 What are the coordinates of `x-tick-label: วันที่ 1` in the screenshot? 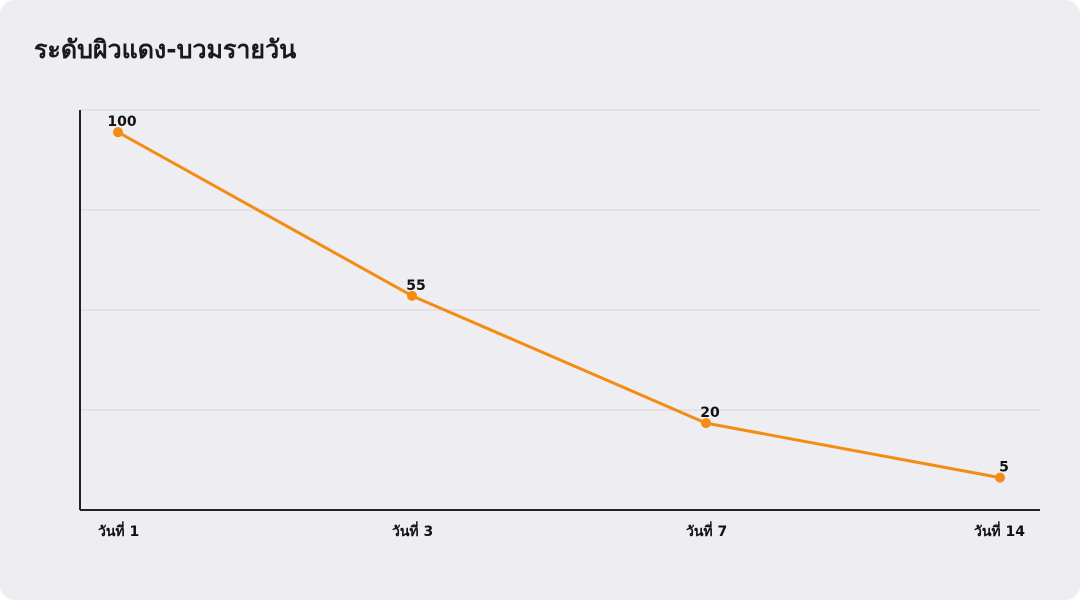 It's located at (118, 530).